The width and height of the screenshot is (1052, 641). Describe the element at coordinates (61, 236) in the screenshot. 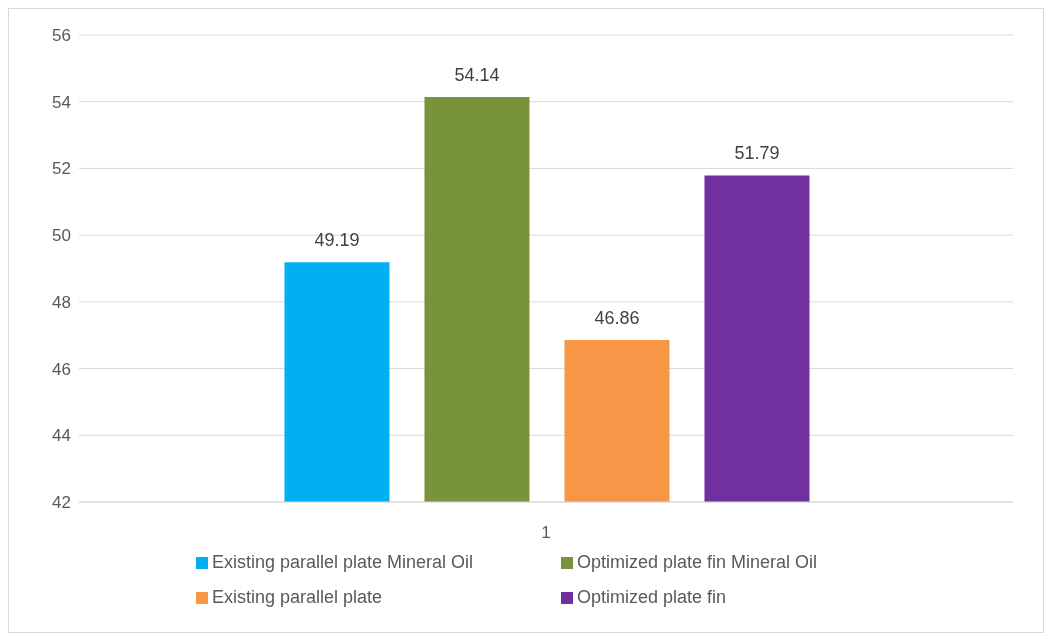

I see `y-tick-label: 50` at that location.